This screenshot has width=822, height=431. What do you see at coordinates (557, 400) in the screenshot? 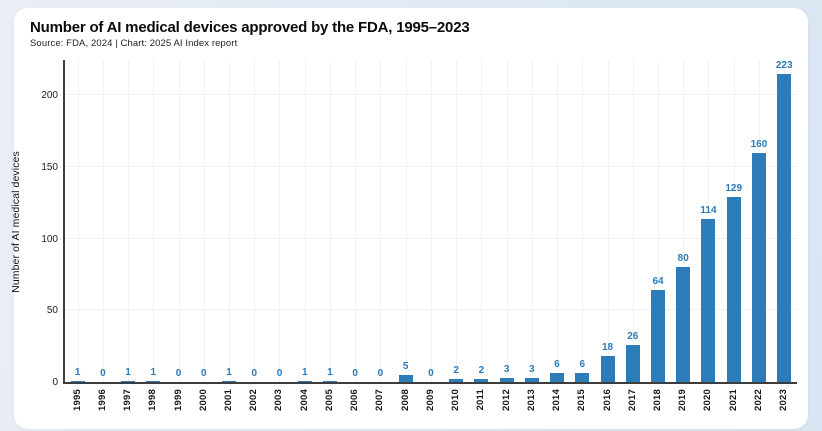
I see `x-axis-tick-label: 2014` at bounding box center [557, 400].